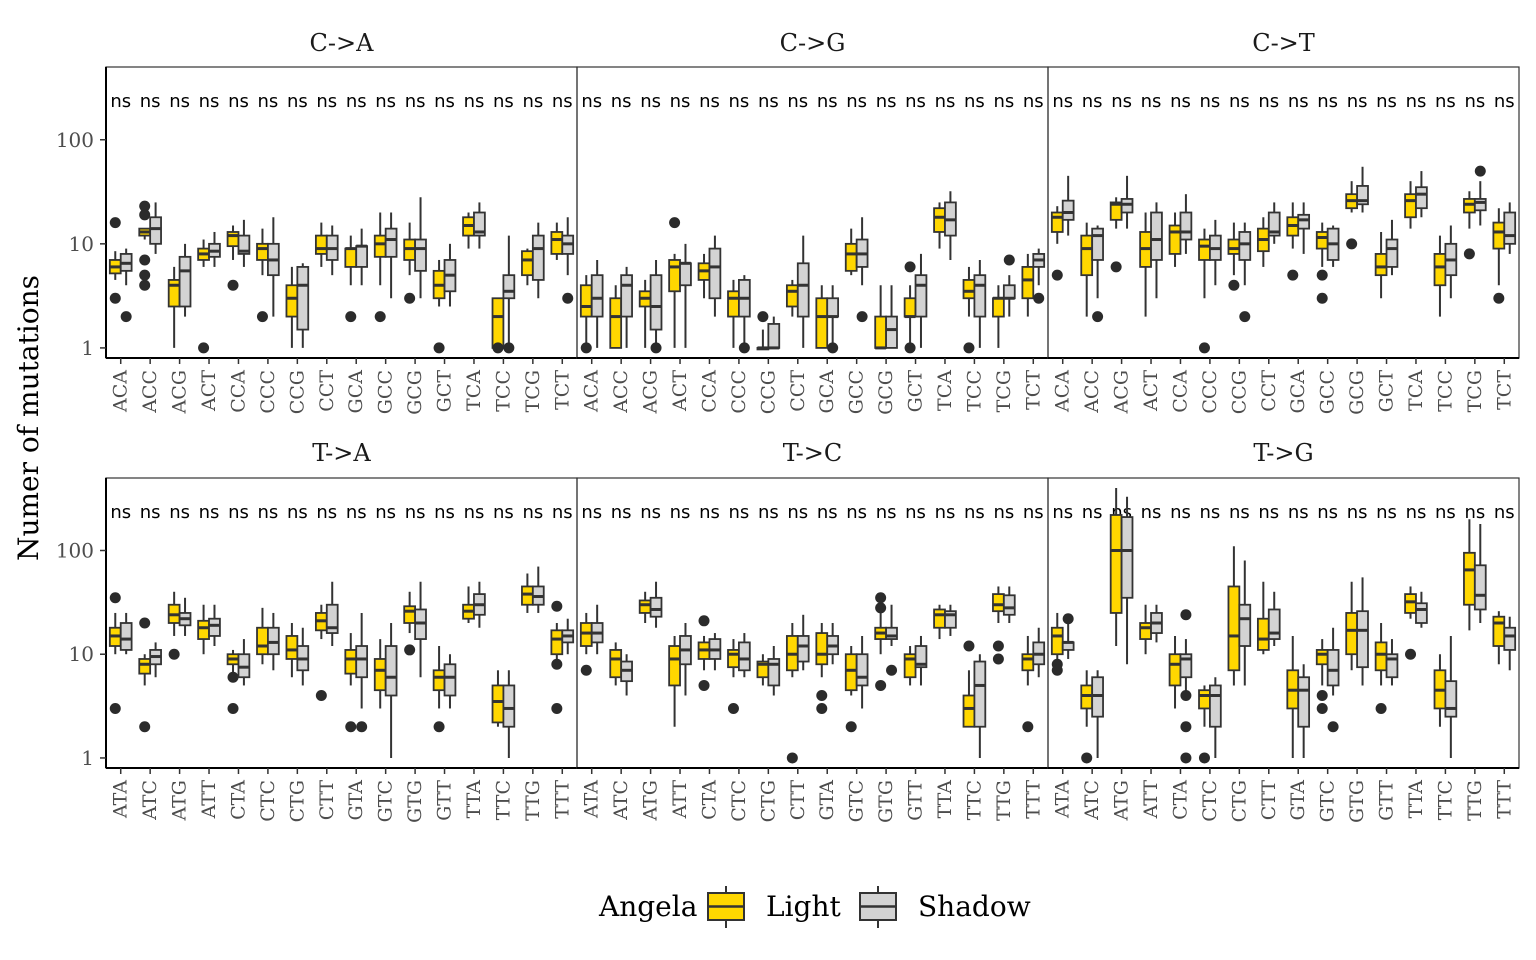  What do you see at coordinates (974, 800) in the screenshot?
I see `x-tick-label: TTC` at bounding box center [974, 800].